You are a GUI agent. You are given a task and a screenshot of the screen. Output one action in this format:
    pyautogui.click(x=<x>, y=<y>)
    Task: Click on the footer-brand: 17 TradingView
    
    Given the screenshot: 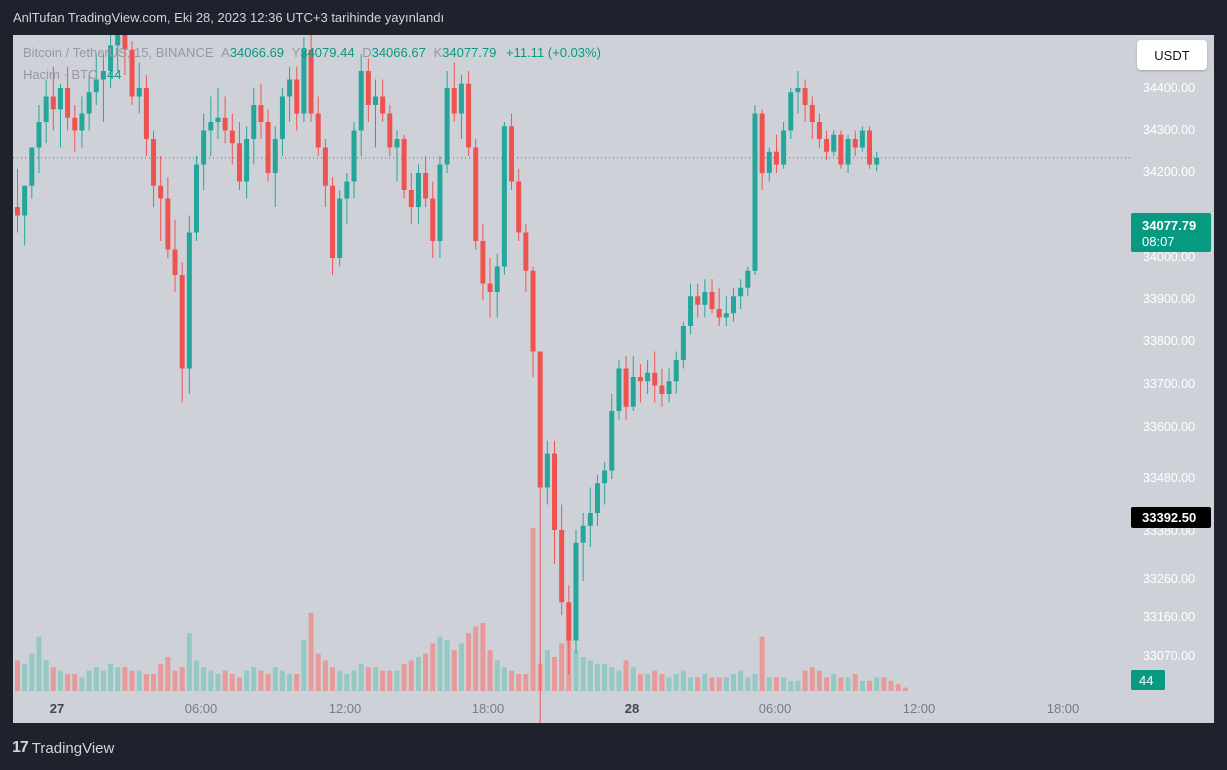 What is the action you would take?
    pyautogui.click(x=63, y=748)
    